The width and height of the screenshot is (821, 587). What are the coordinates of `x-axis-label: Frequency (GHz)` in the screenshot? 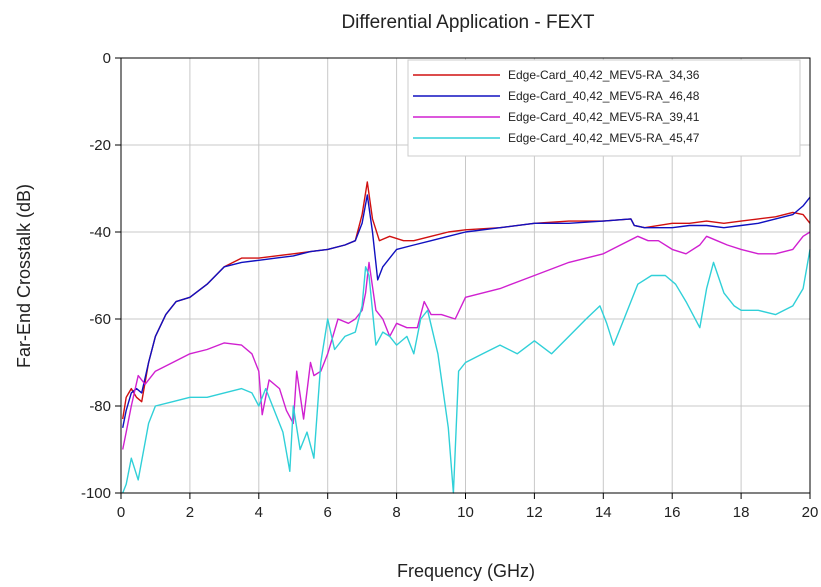 It's located at (466, 571).